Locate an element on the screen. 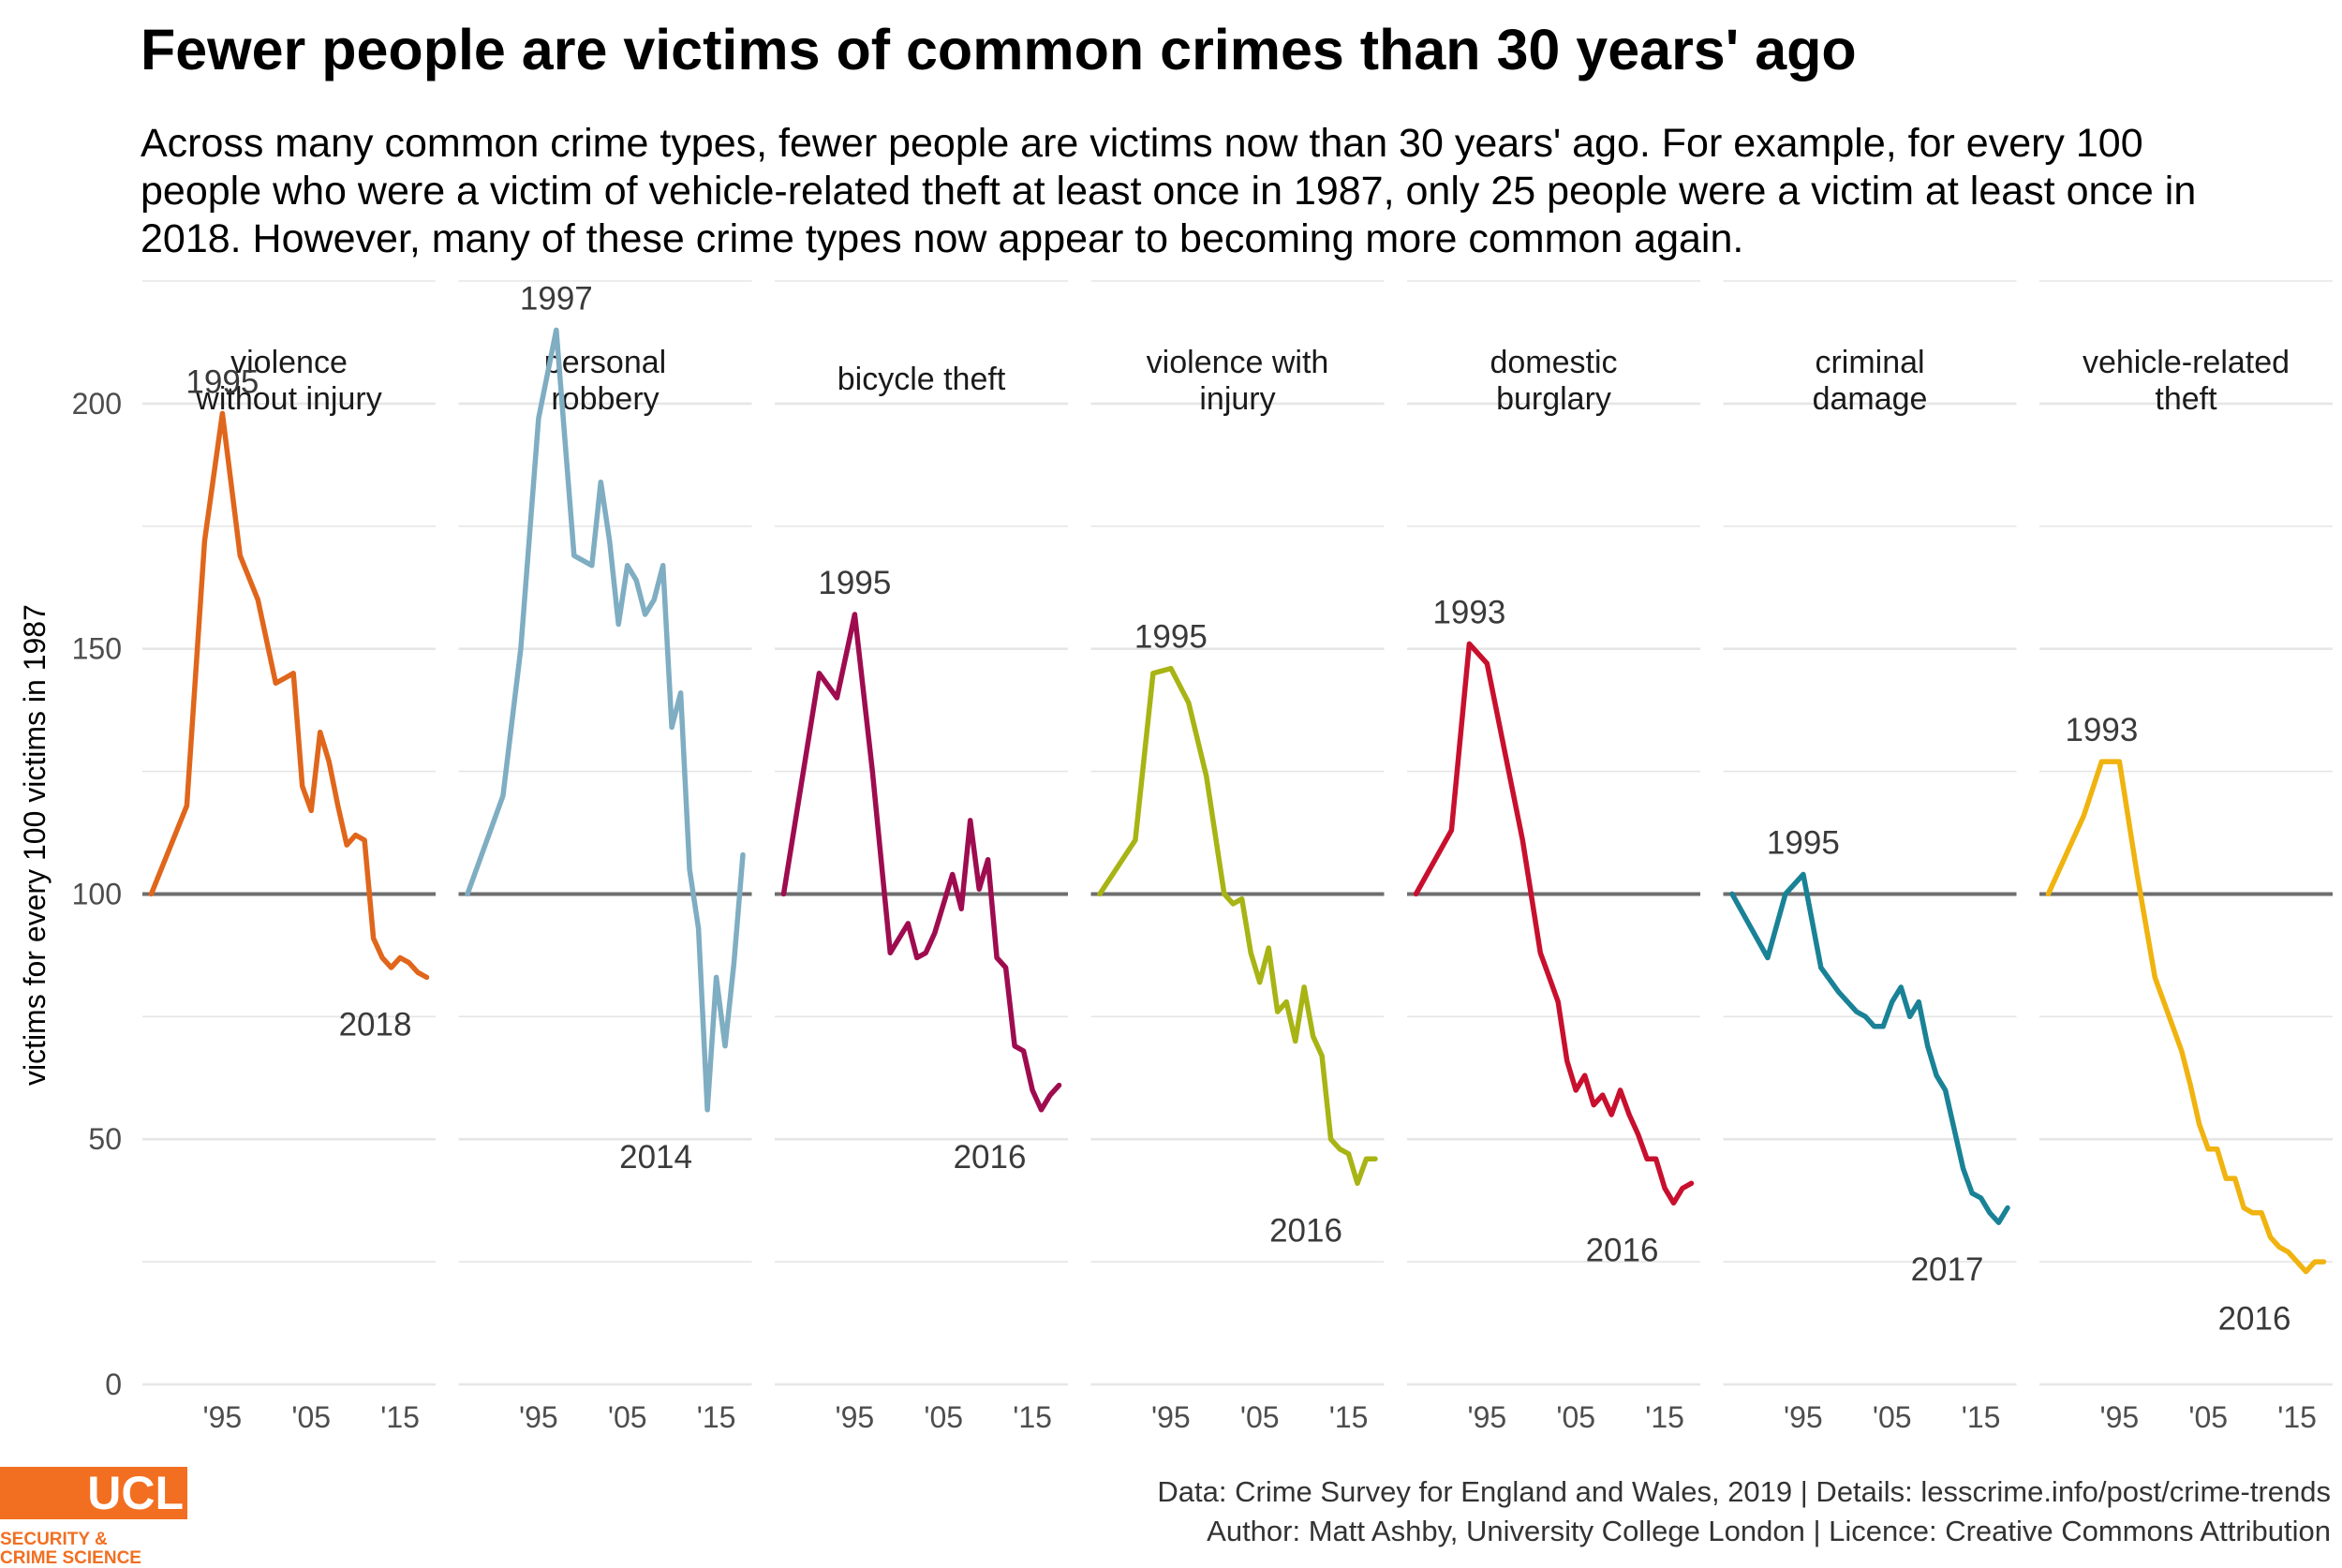  logo-text-line-1: SECURITY & is located at coordinates (54, 1539).